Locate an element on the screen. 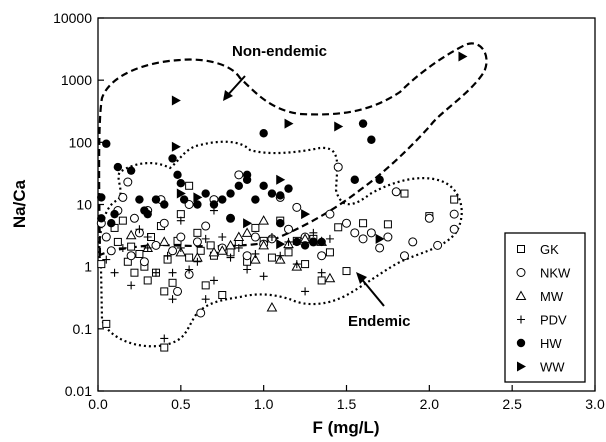 The image size is (606, 442). annotation-endemic: Endemic is located at coordinates (379, 321).